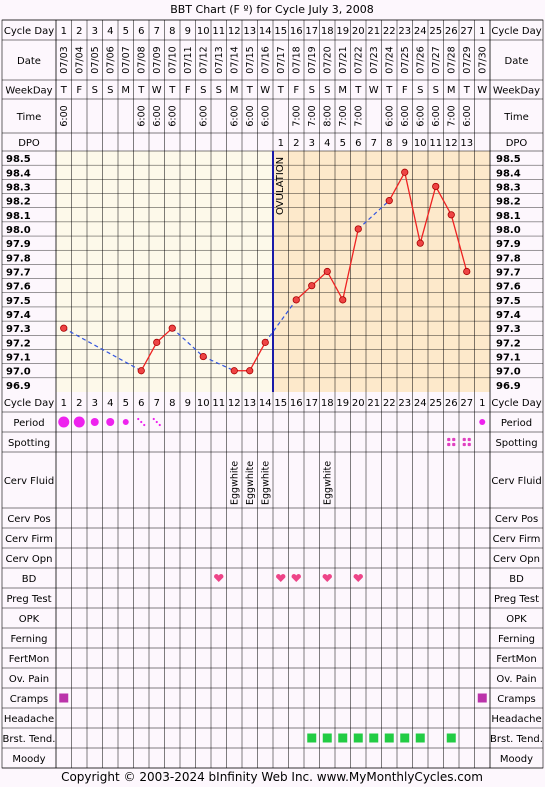 Image resolution: width=545 pixels, height=787 pixels. Describe the element at coordinates (516, 659) in the screenshot. I see `label-fertmon-right: FertMon` at that location.